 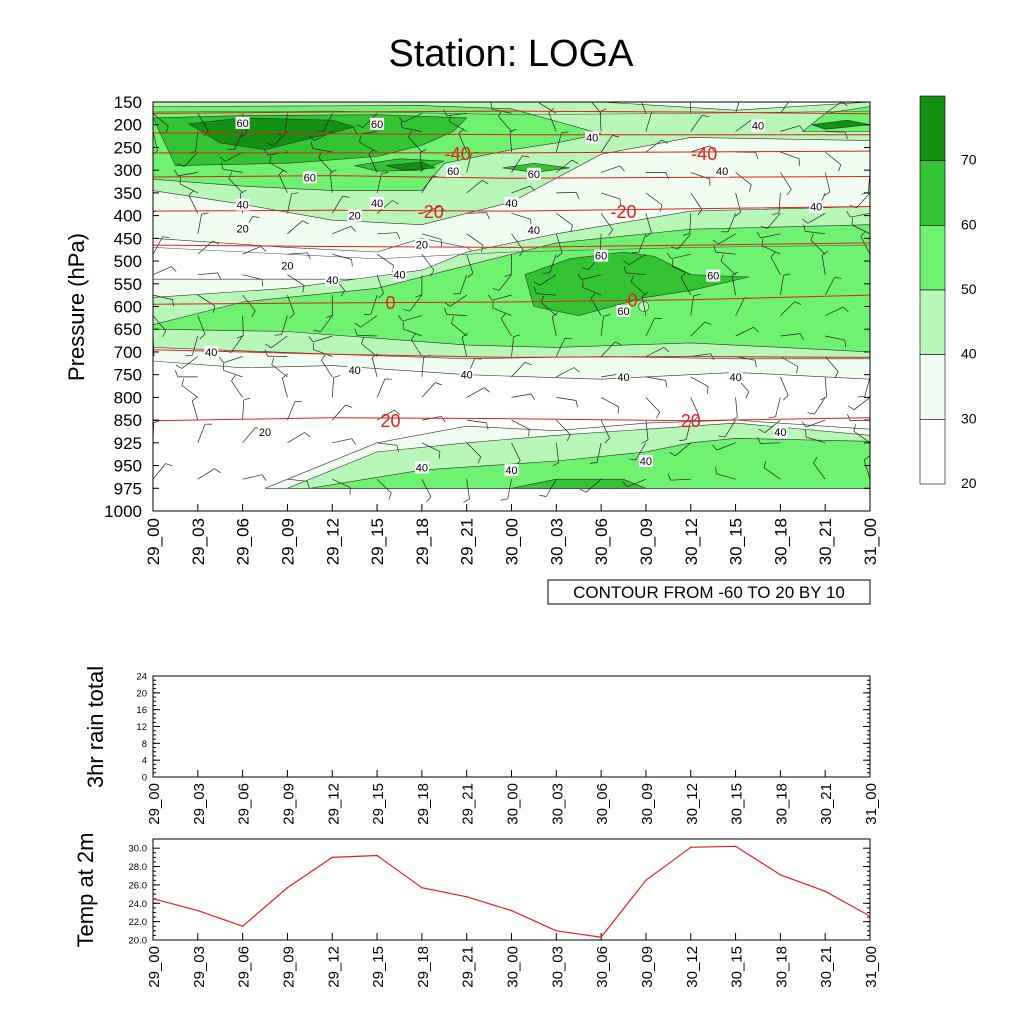 I want to click on svg-text: 20, so click(x=422, y=246).